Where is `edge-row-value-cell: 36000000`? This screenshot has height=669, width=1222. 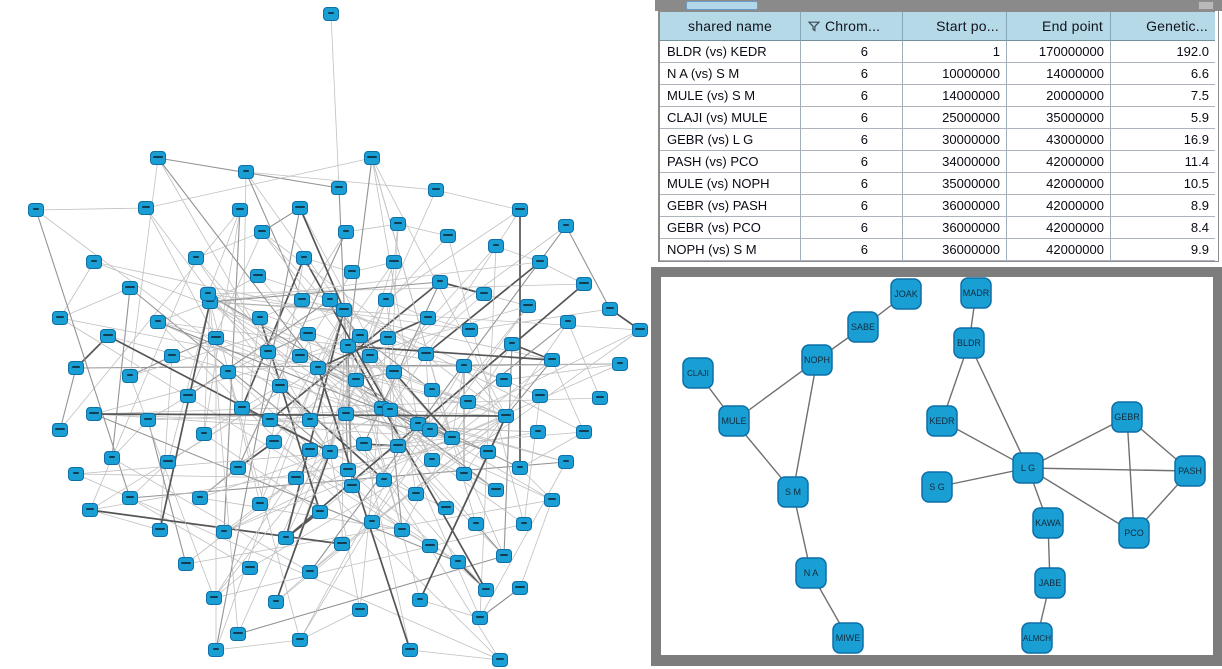
edge-row-value-cell: 36000000 is located at coordinates (955, 228).